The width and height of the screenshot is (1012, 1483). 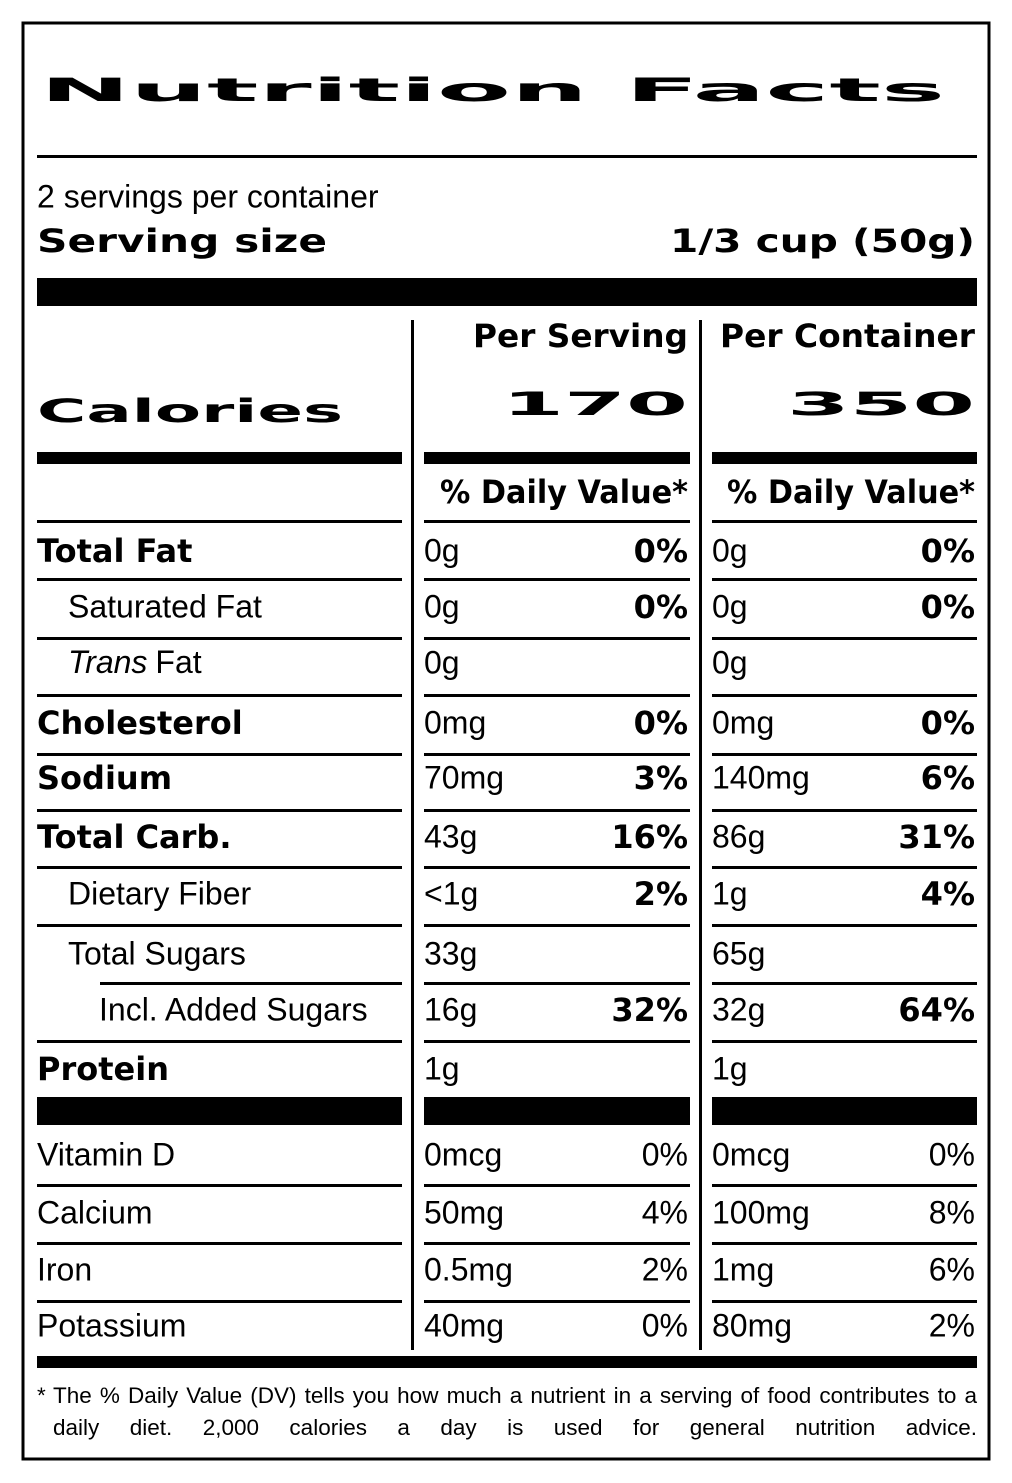 What do you see at coordinates (450, 836) in the screenshot?
I see `amount: 43g` at bounding box center [450, 836].